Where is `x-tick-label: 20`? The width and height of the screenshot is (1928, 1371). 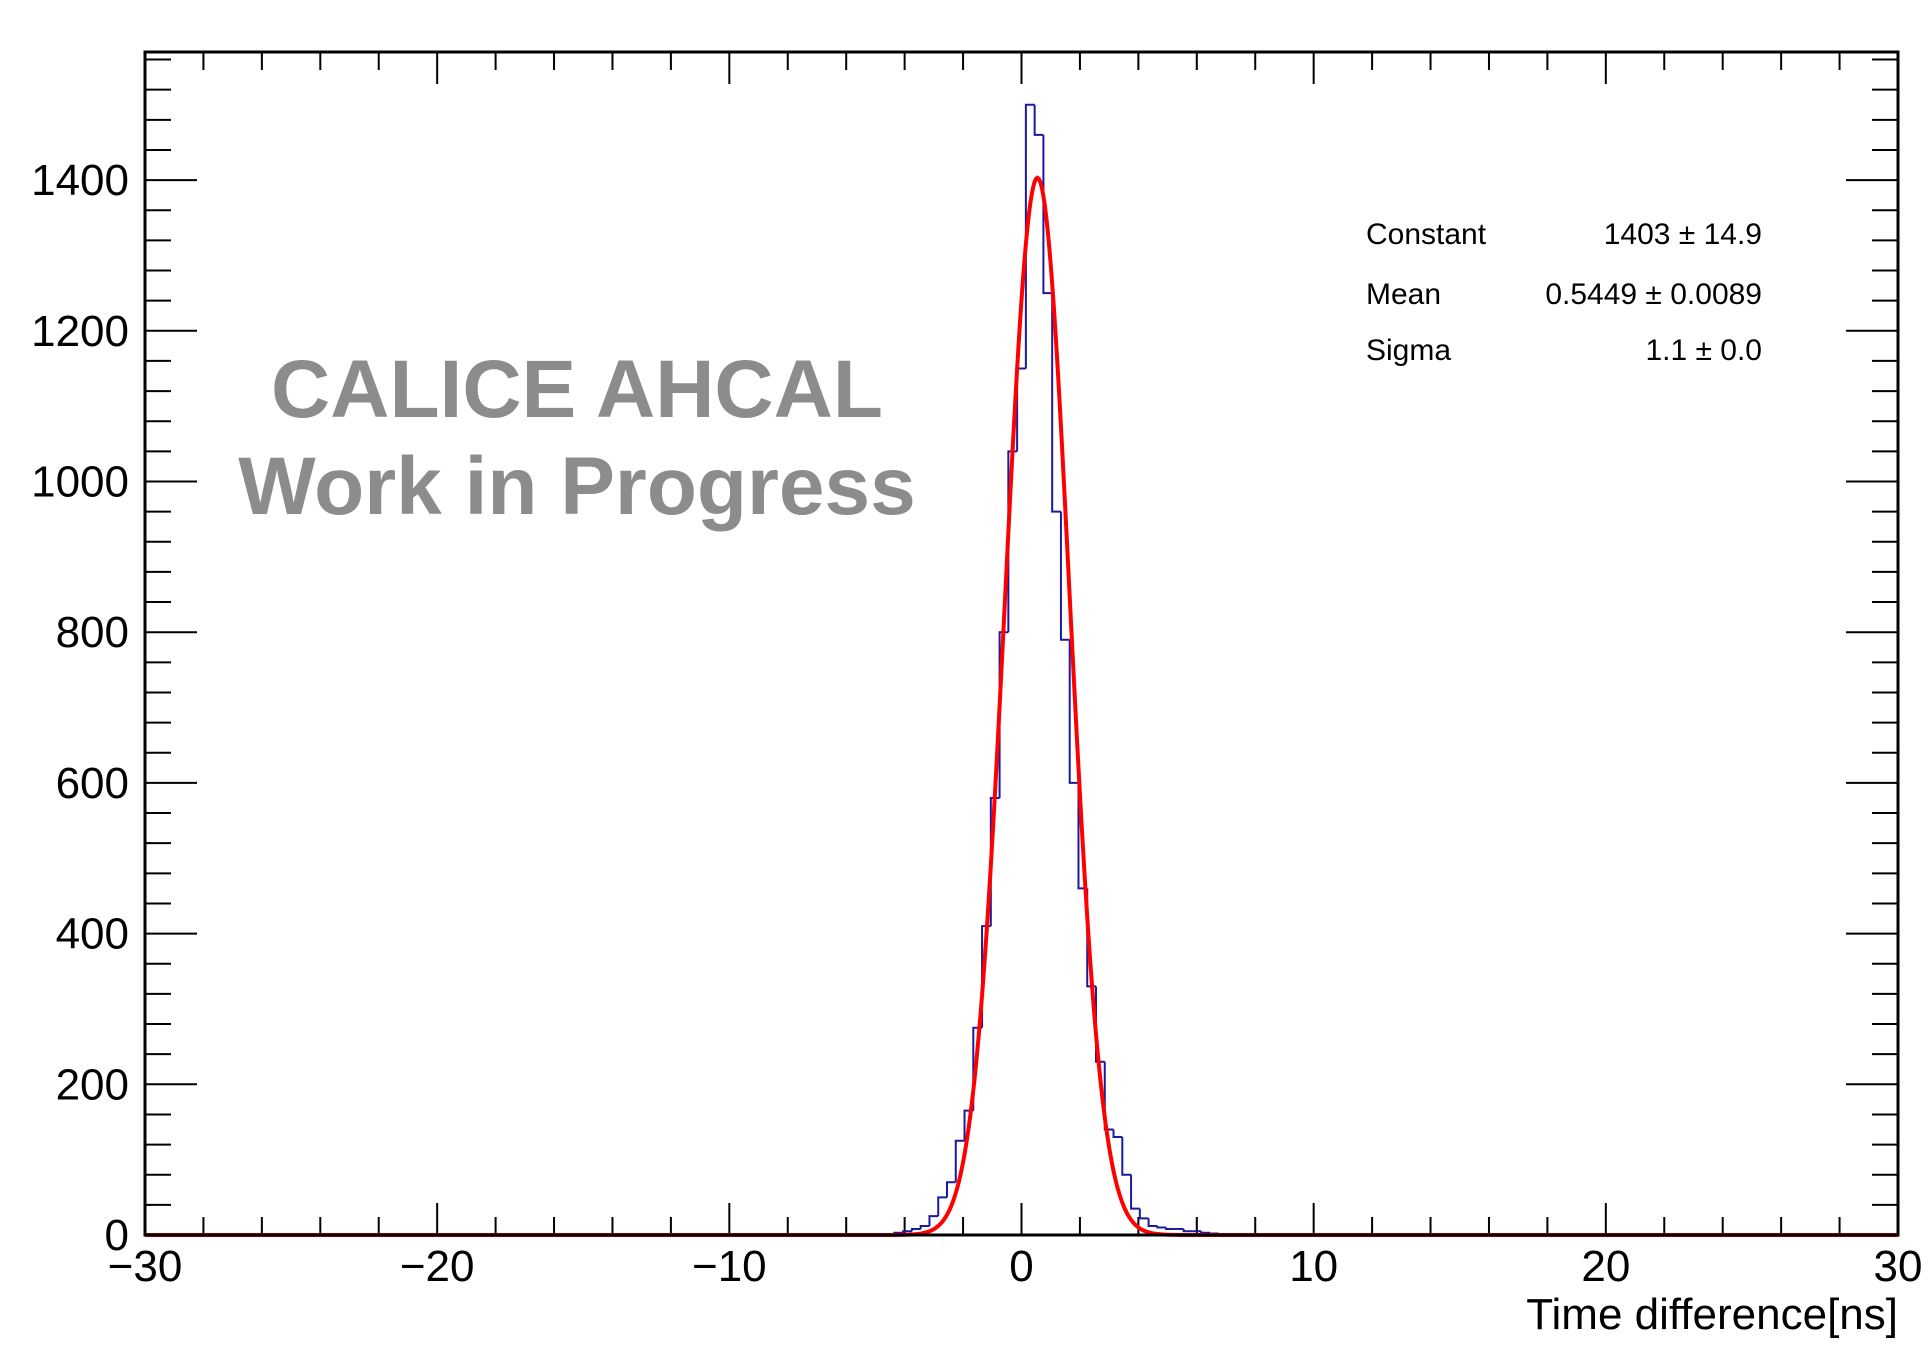 x-tick-label: 20 is located at coordinates (1605, 1266).